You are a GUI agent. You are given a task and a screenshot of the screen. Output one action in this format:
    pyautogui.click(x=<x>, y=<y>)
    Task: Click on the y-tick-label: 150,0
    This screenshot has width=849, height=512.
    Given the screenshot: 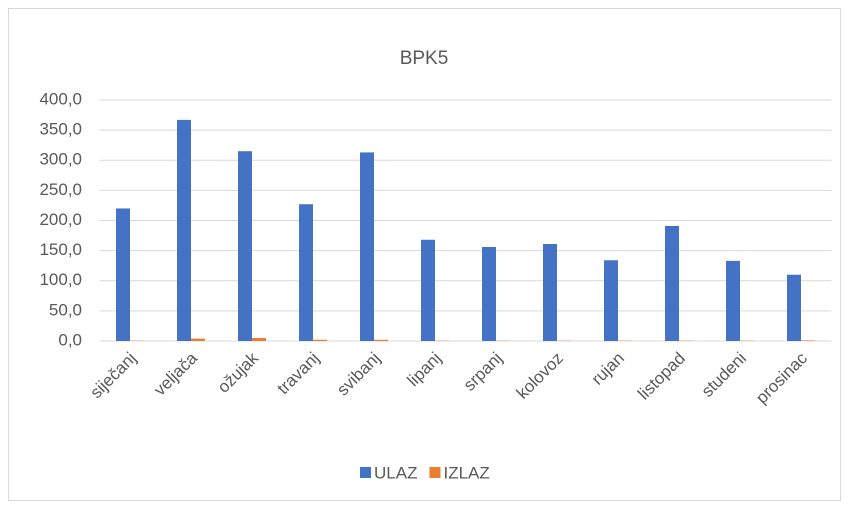 What is the action you would take?
    pyautogui.click(x=60, y=249)
    